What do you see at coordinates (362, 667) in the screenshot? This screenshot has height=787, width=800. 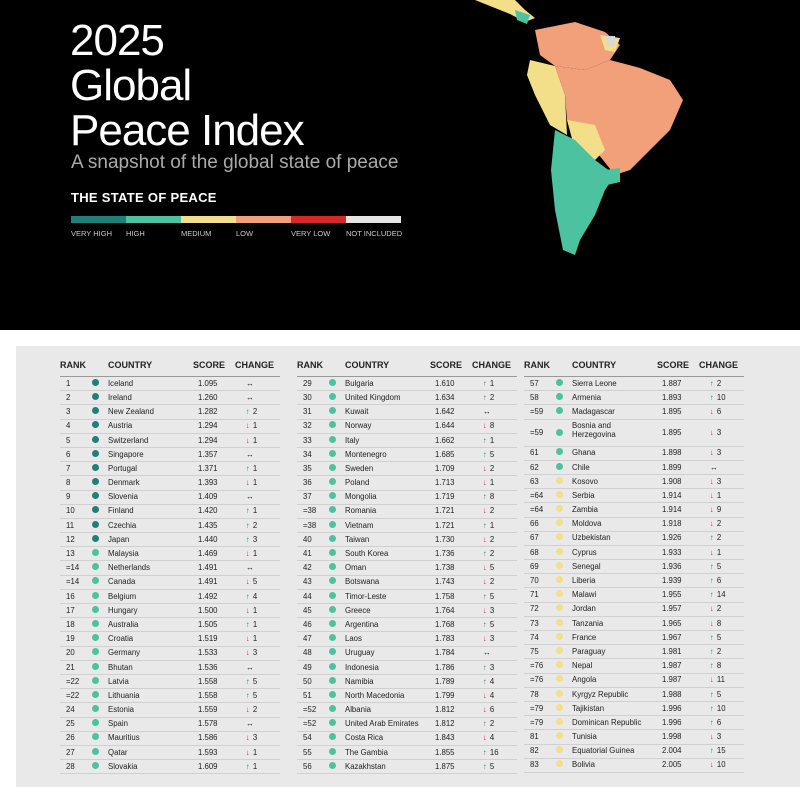 I see `country-cell: Indonesia` at bounding box center [362, 667].